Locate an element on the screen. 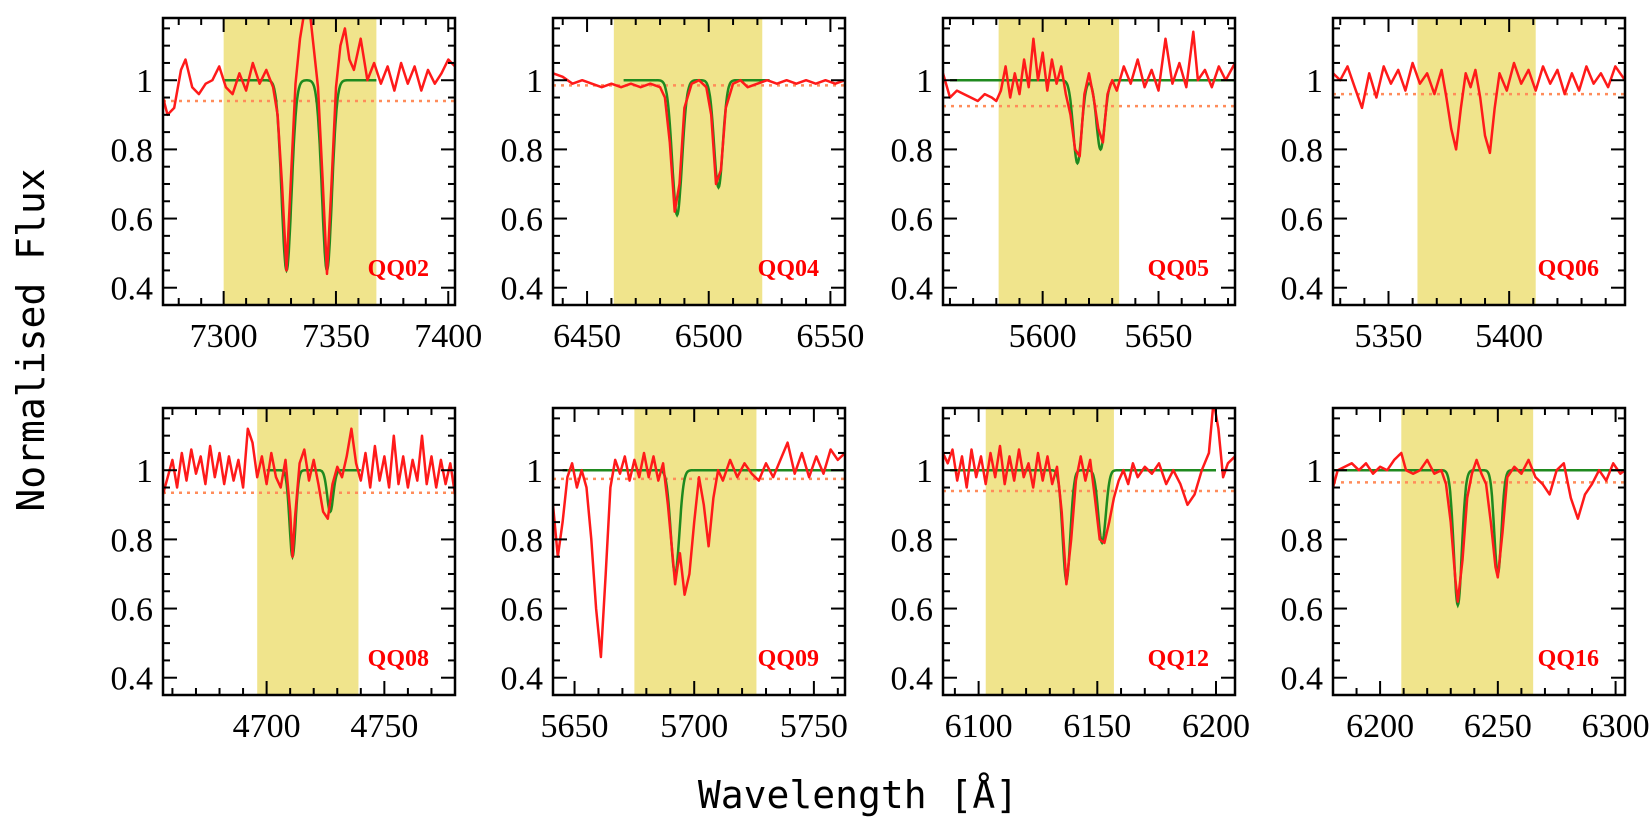  panel-qq06: 5350 5400 0.4 0.6 0.8 1 QQ06 is located at coordinates (1454, 185).